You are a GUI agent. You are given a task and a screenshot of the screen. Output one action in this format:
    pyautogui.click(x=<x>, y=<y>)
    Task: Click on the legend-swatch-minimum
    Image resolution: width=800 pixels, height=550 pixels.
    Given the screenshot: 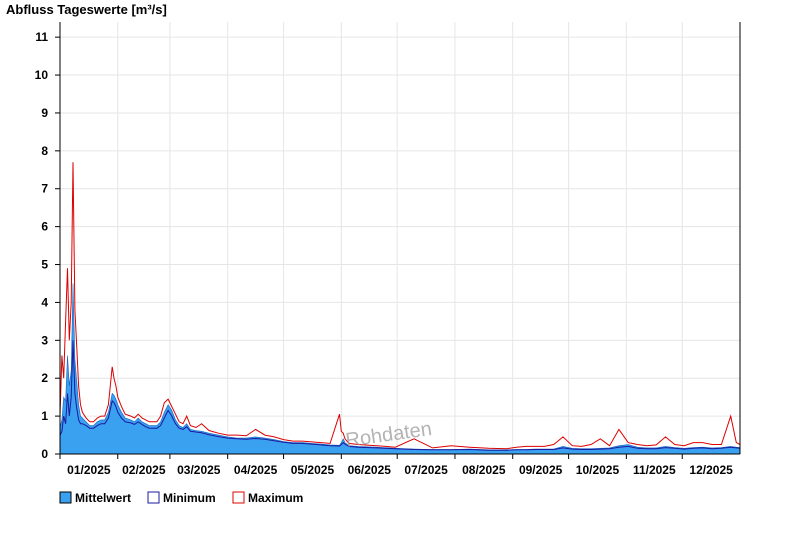 What is the action you would take?
    pyautogui.click(x=153, y=497)
    